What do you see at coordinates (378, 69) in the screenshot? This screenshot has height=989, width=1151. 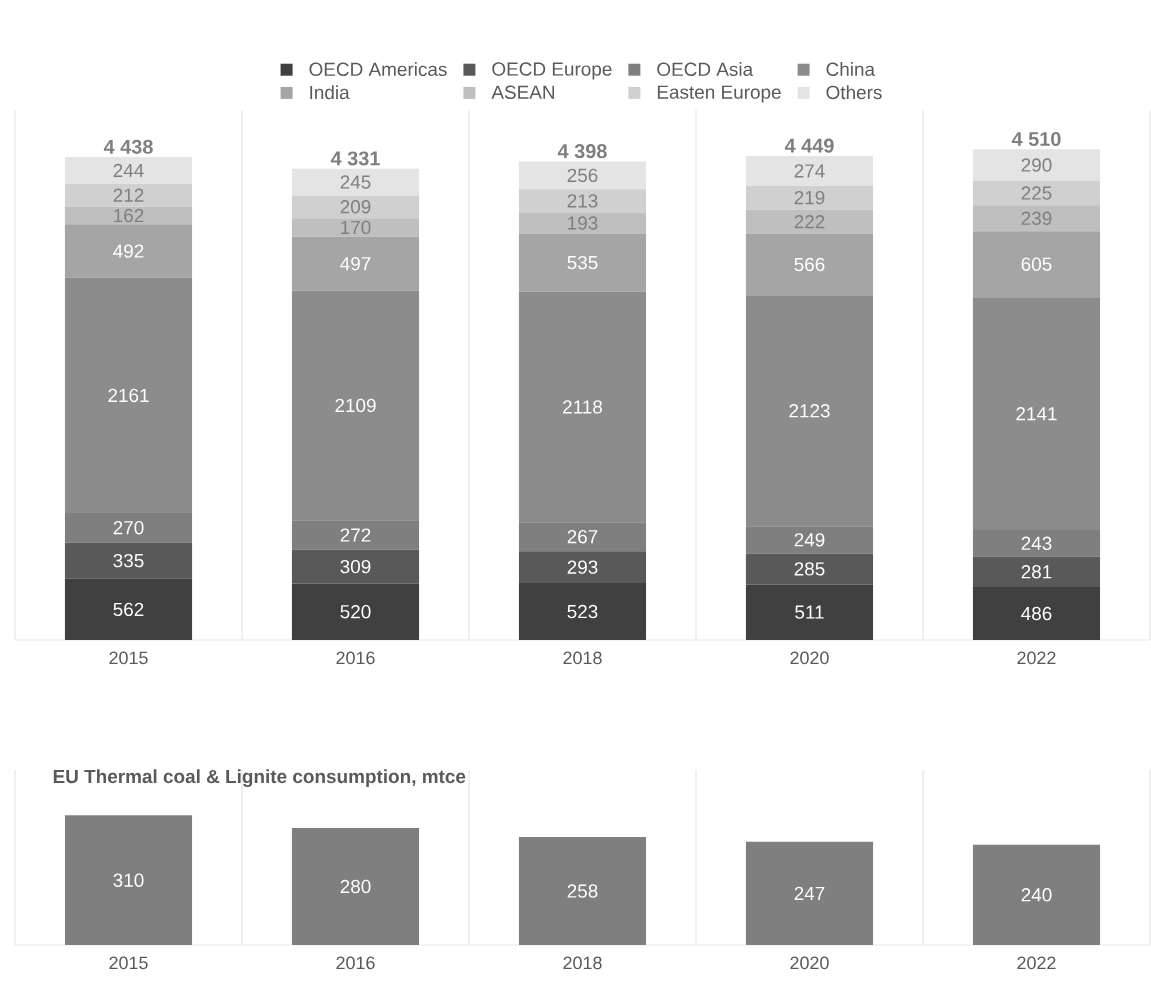 I see `legend-label: OECD Americas` at bounding box center [378, 69].